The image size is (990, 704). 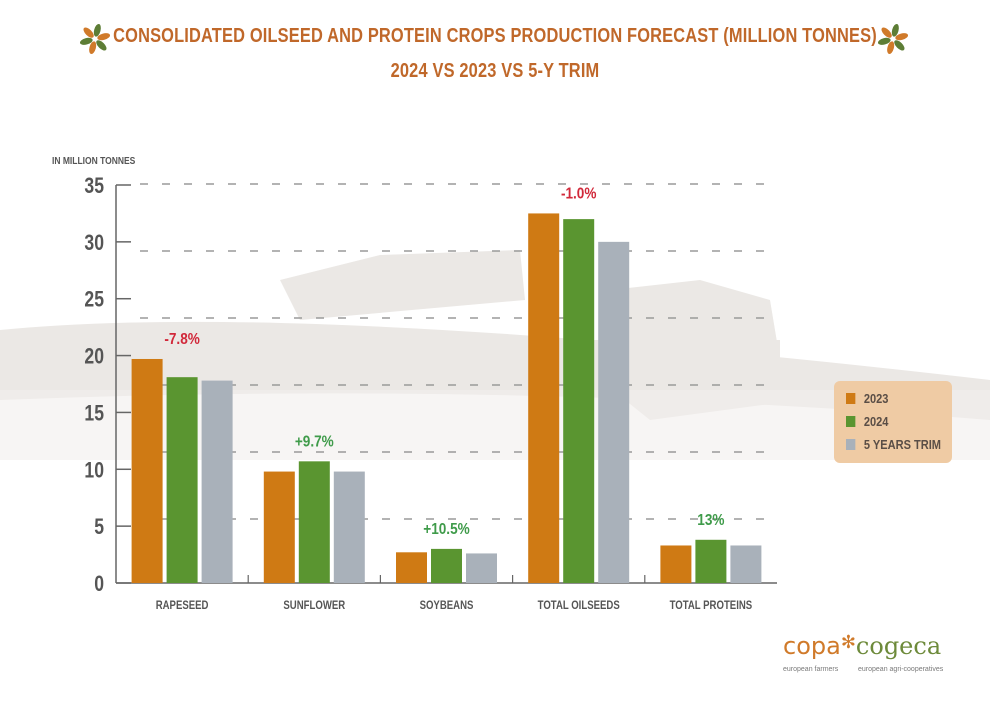 I want to click on change-annotation: 13%, so click(x=710, y=520).